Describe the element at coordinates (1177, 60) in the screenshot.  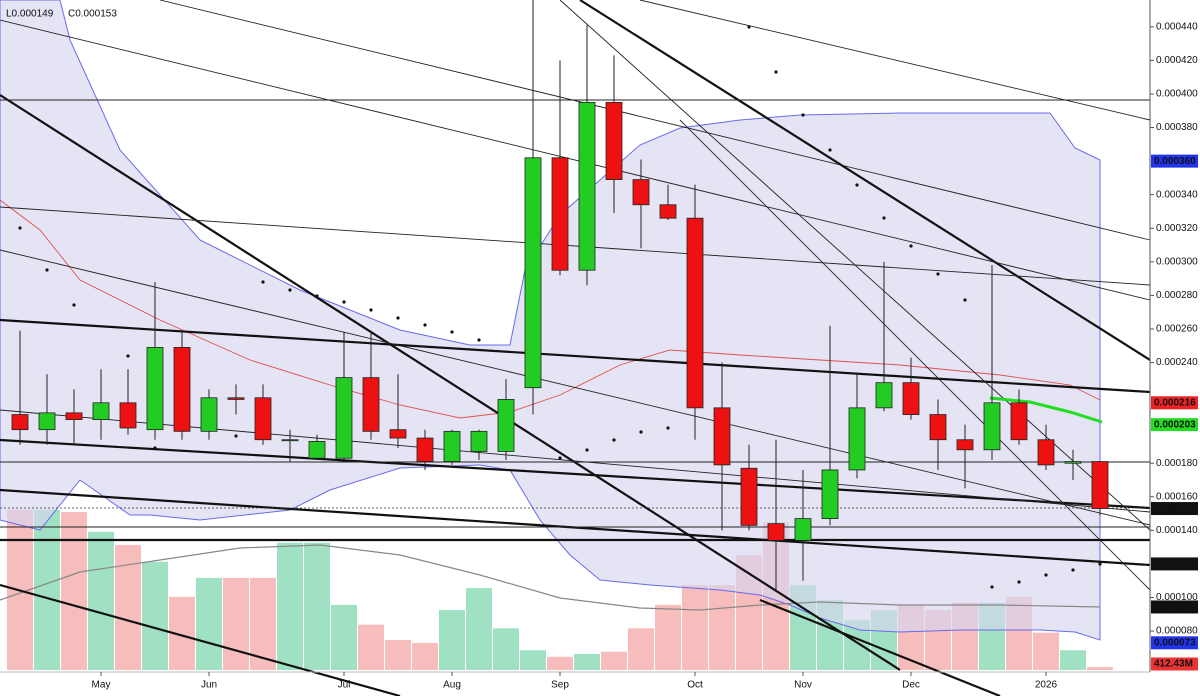
I see `y-tick-label: 0.000420` at that location.